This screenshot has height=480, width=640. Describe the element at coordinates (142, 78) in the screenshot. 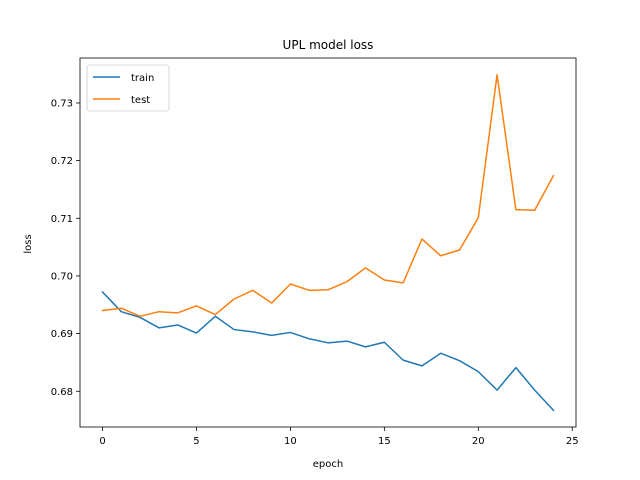

I see `legend-label-train: train` at that location.